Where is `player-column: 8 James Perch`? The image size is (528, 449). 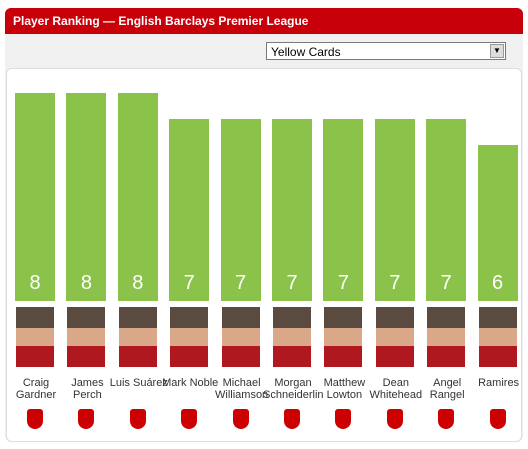 player-column: 8 James Perch is located at coordinates (87, 255).